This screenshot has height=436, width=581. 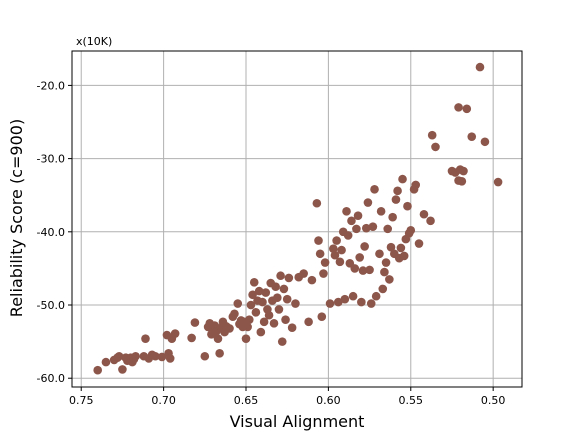 What do you see at coordinates (51, 232) in the screenshot?
I see `y-tick-label: -40.0` at bounding box center [51, 232].